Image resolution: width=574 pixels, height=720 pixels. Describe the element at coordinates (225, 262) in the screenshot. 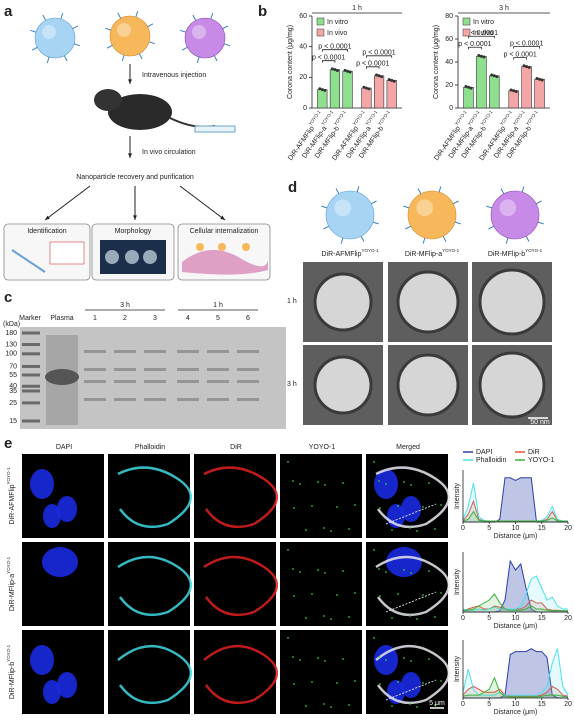

I see `cell-sheet` at that location.